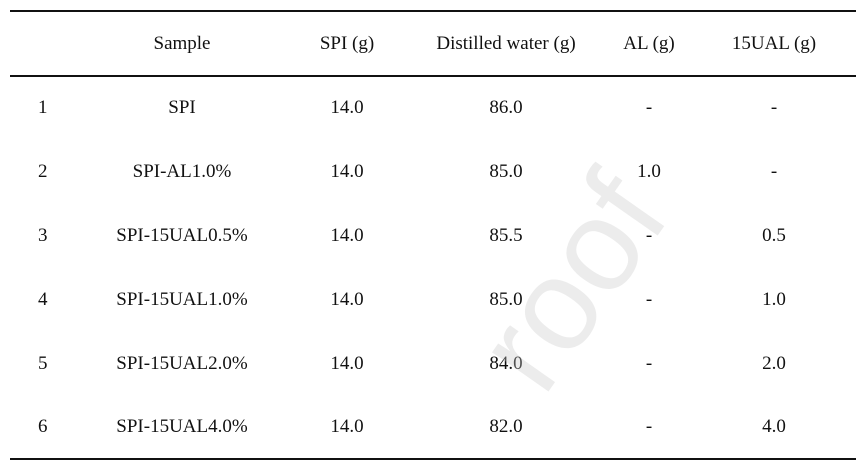 This screenshot has height=467, width=865. I want to click on table-top-rule, so click(433, 11).